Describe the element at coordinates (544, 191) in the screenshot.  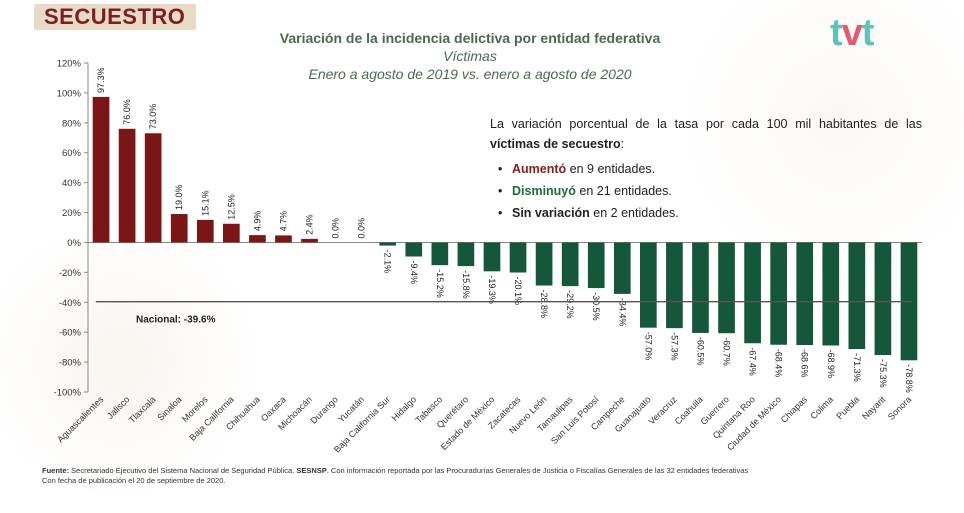
I see `legend-item-decrease-bold: Disminuyó` at that location.